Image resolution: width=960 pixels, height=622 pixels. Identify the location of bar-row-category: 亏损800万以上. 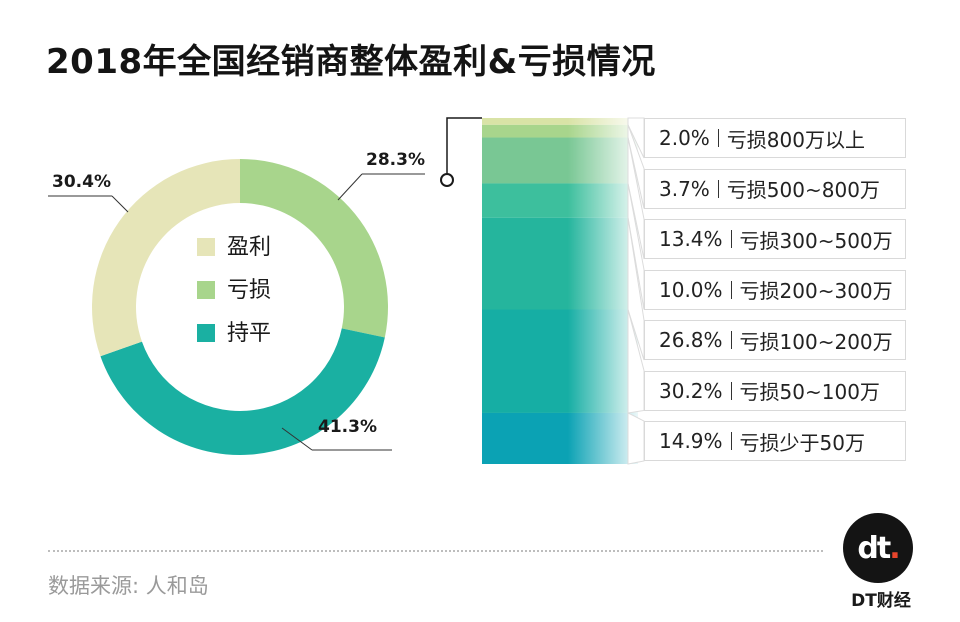
(795, 139).